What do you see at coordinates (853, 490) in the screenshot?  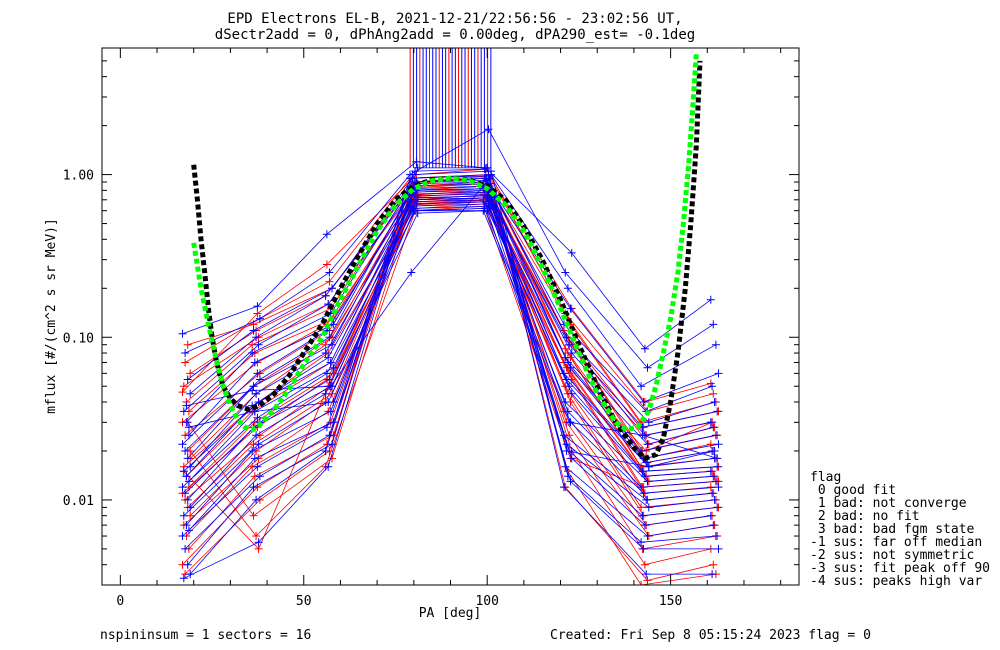 I see `legend-item: 0 good fit` at bounding box center [853, 490].